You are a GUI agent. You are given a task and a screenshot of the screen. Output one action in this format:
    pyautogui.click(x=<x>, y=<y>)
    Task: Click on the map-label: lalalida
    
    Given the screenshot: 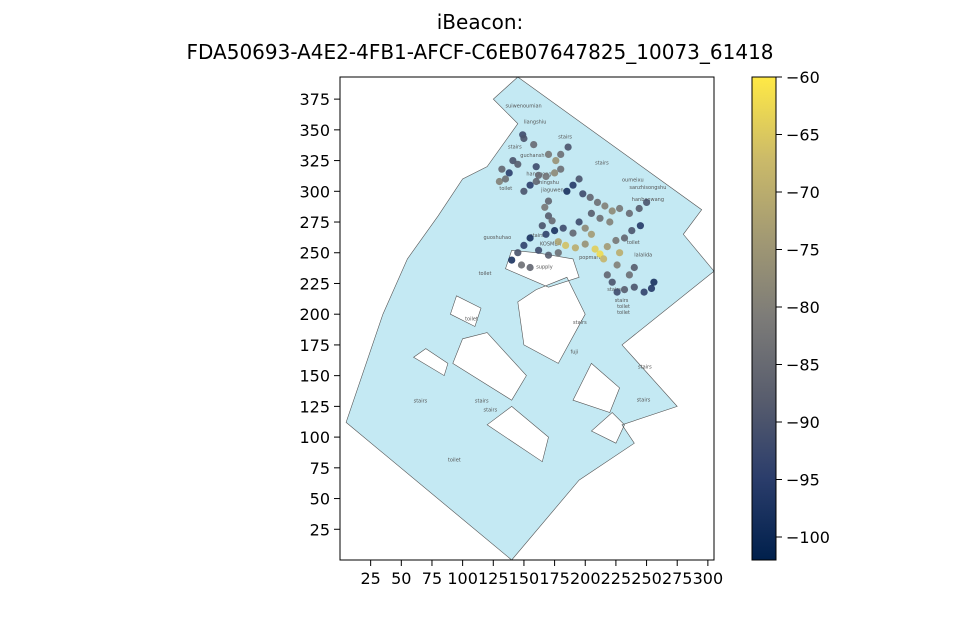 What is the action you would take?
    pyautogui.click(x=643, y=255)
    